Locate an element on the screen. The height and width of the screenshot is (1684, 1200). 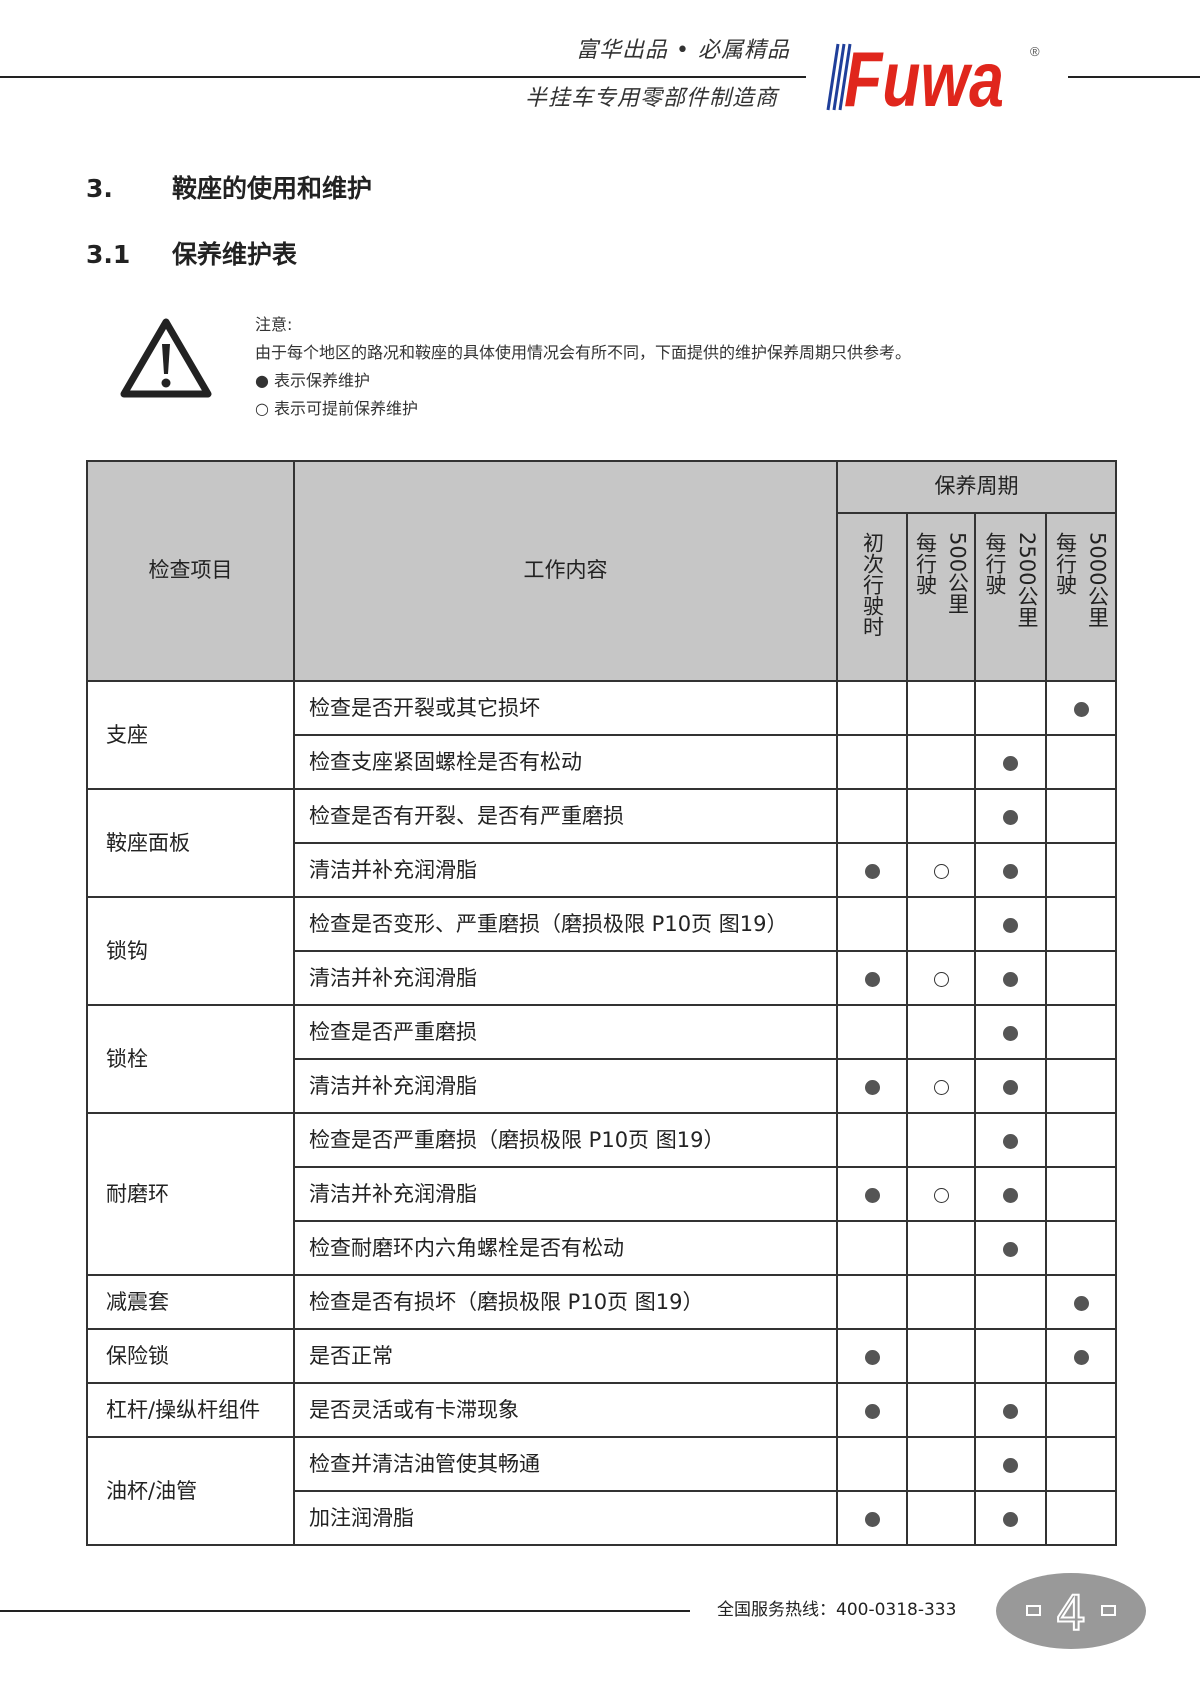
section-title: 鞍座的使用和维护 is located at coordinates (272, 188).